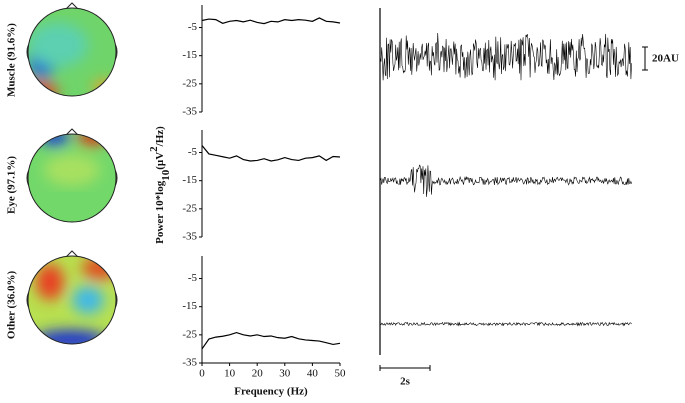  I want to click on component-label: Other (36.0%), so click(12, 305).